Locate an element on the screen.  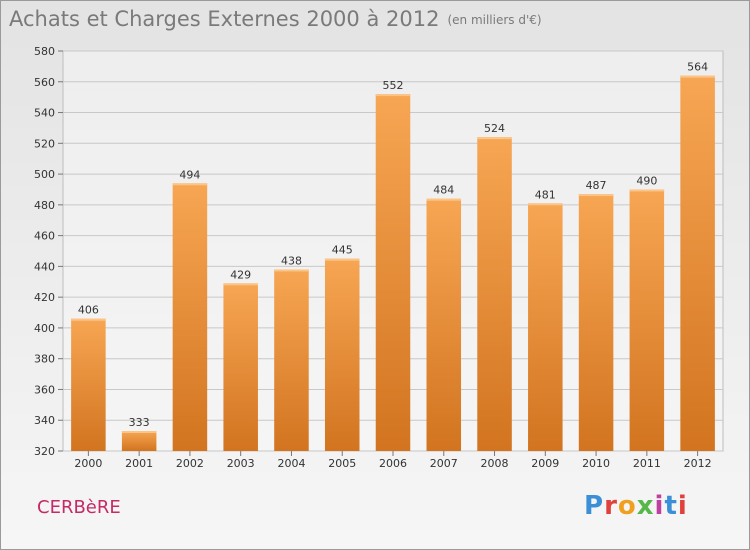
bar-2000 is located at coordinates (88, 384).